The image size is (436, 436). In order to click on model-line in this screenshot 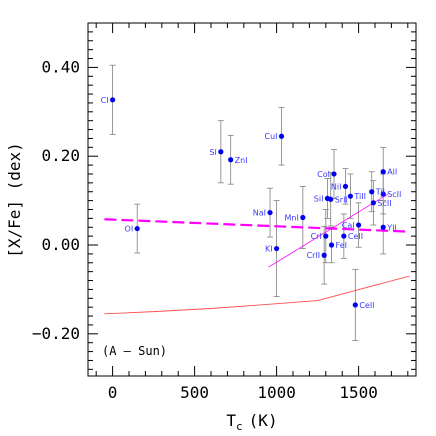, I will do `click(257, 295)`.